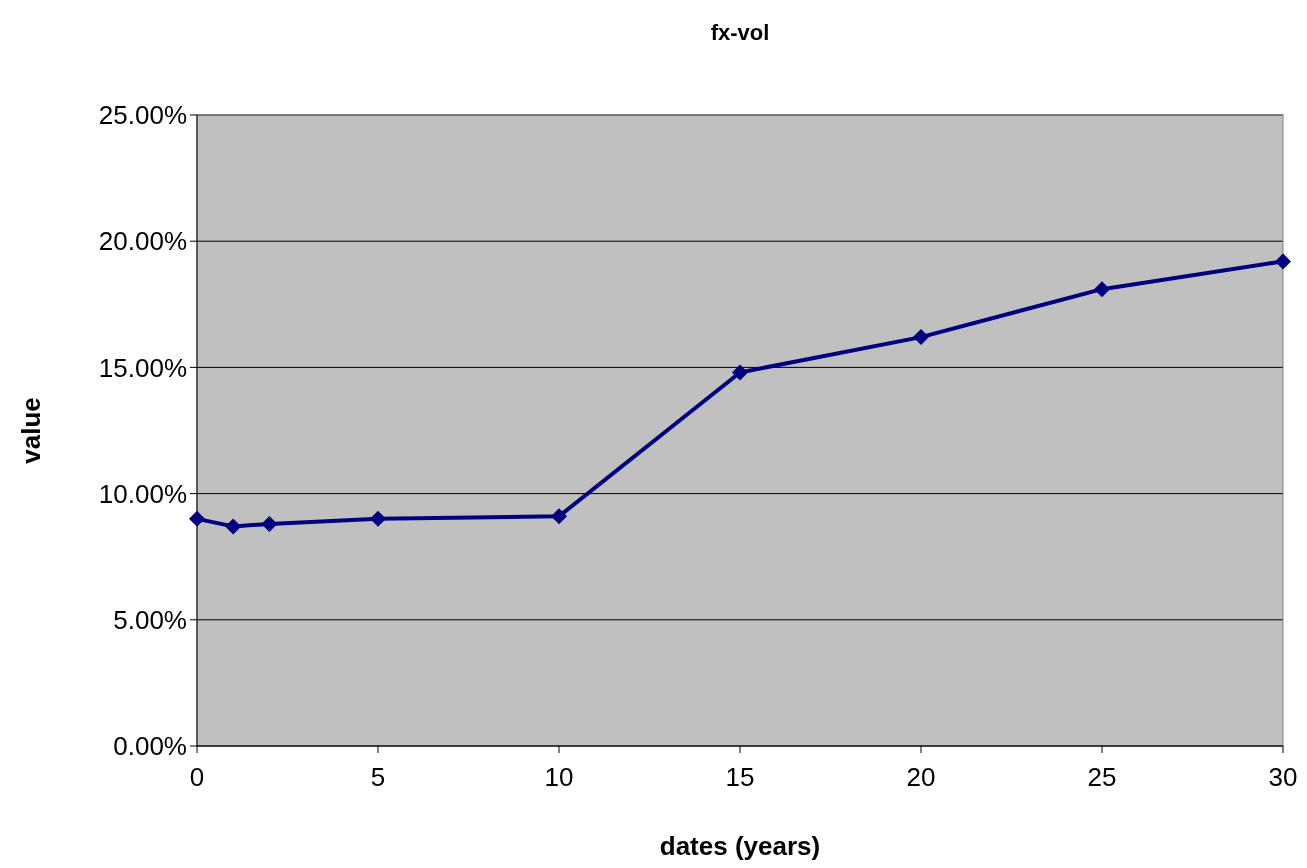  I want to click on y-axis-title: value, so click(31, 430).